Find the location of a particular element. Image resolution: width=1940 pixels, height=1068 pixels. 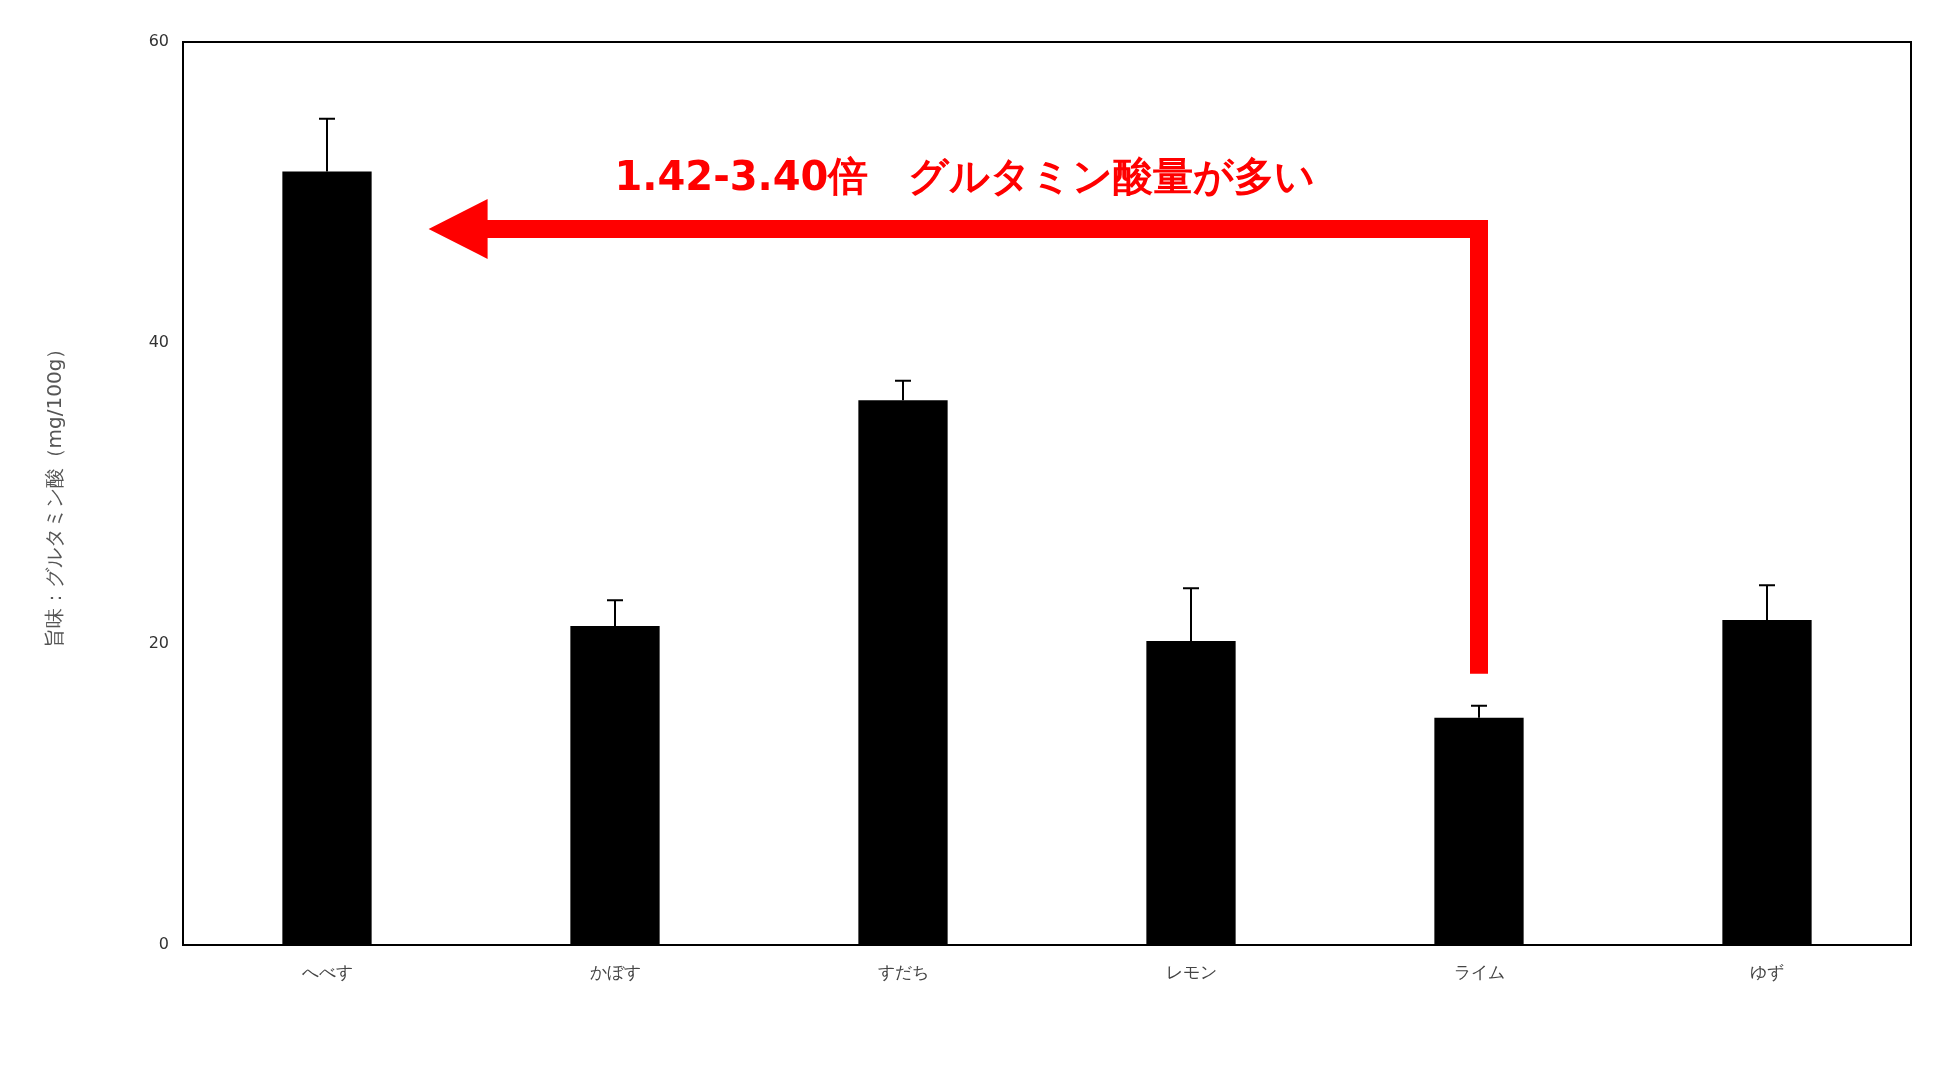

y-tick-label: 20 is located at coordinates (158, 643).